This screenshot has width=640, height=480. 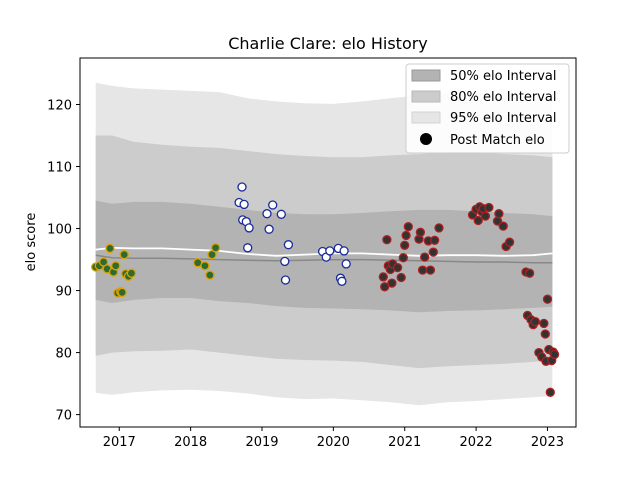 I want to click on x-tick-label: 2017, so click(x=119, y=442).